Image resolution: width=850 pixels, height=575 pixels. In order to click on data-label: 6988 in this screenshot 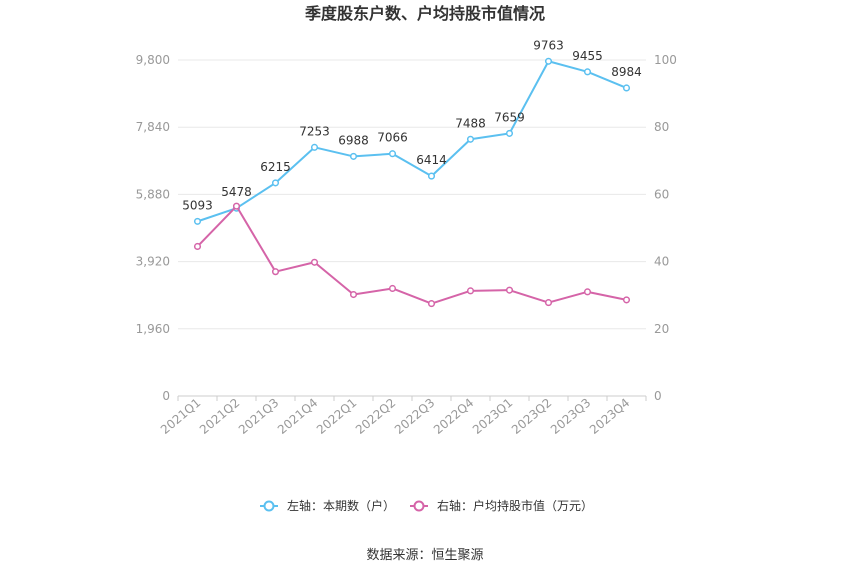, I will do `click(353, 140)`.